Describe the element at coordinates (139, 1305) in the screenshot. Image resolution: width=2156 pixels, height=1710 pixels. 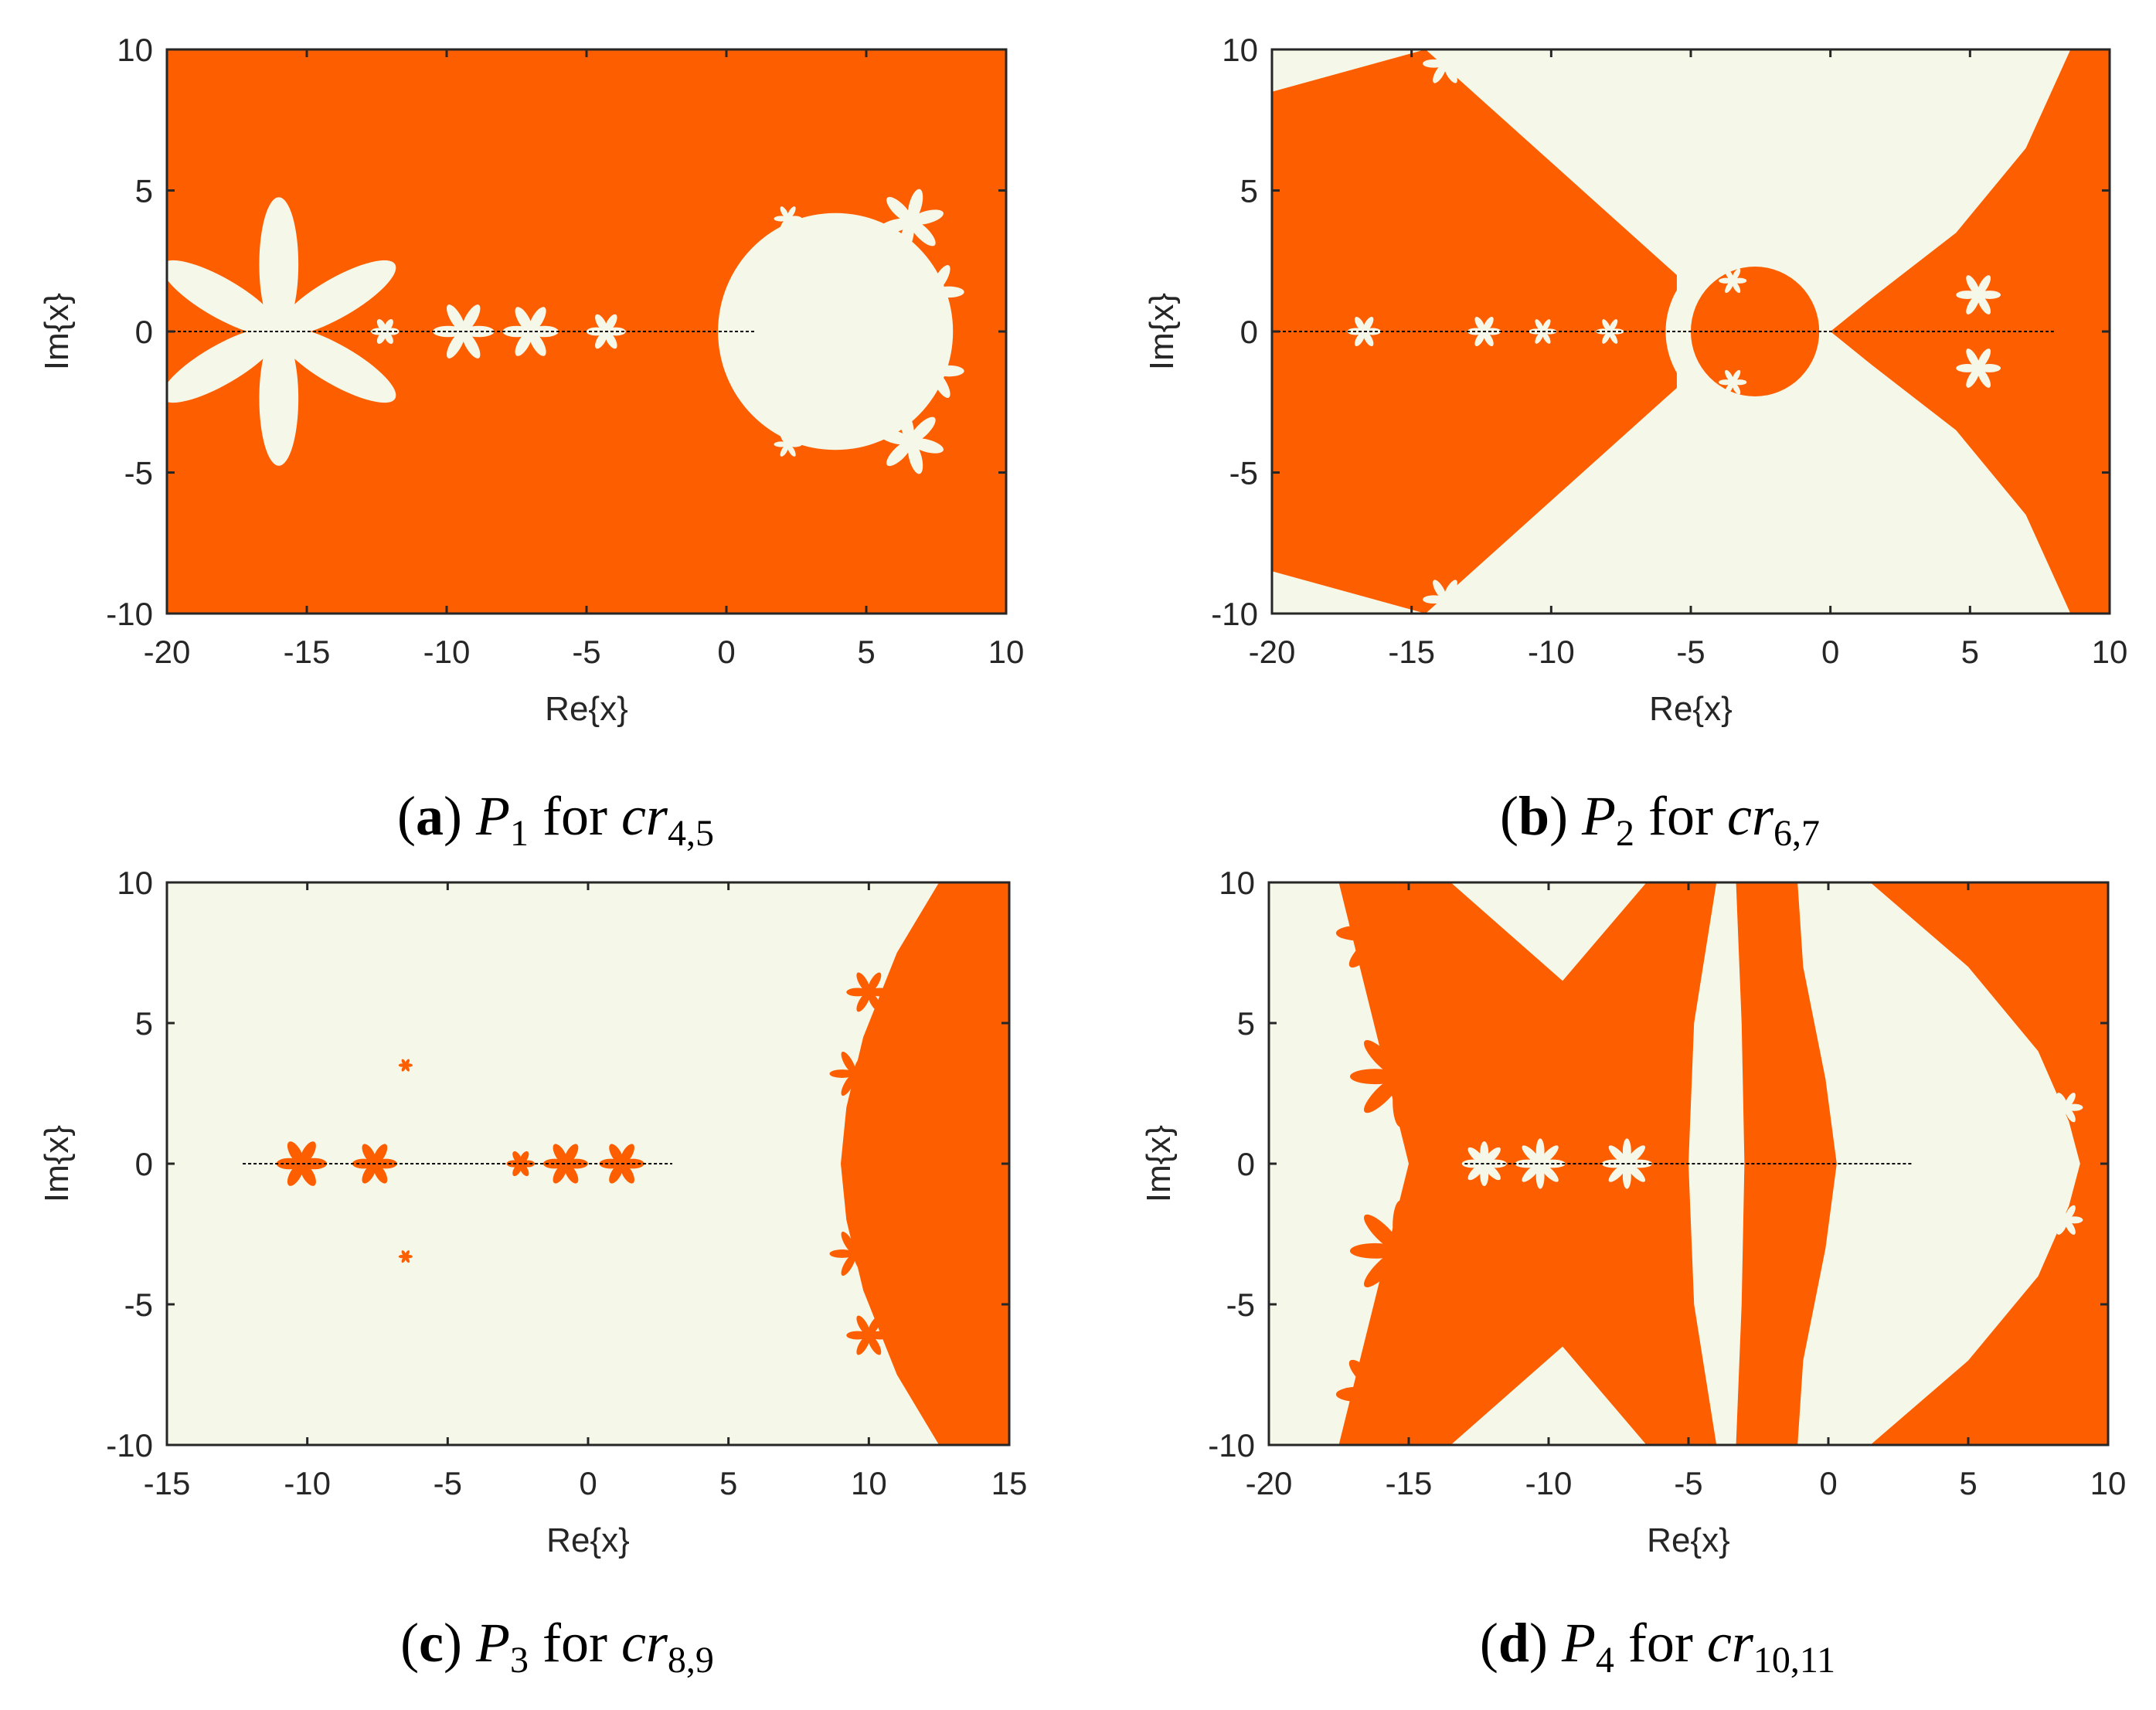
I see `y-tick-label-c: -5` at that location.